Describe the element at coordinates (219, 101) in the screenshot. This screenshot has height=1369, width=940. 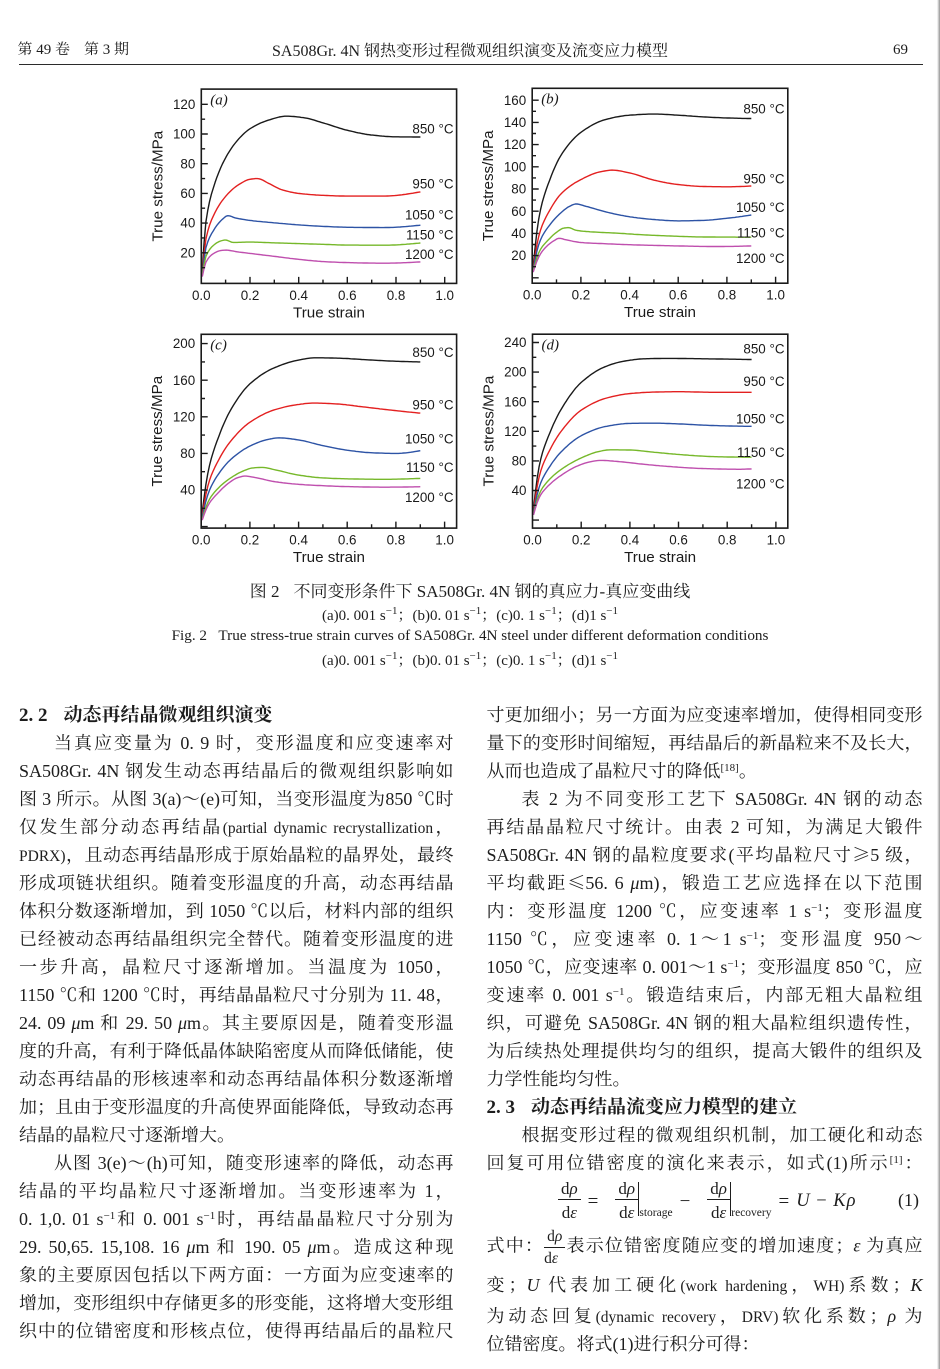
I see `svg-text: (a)` at that location.